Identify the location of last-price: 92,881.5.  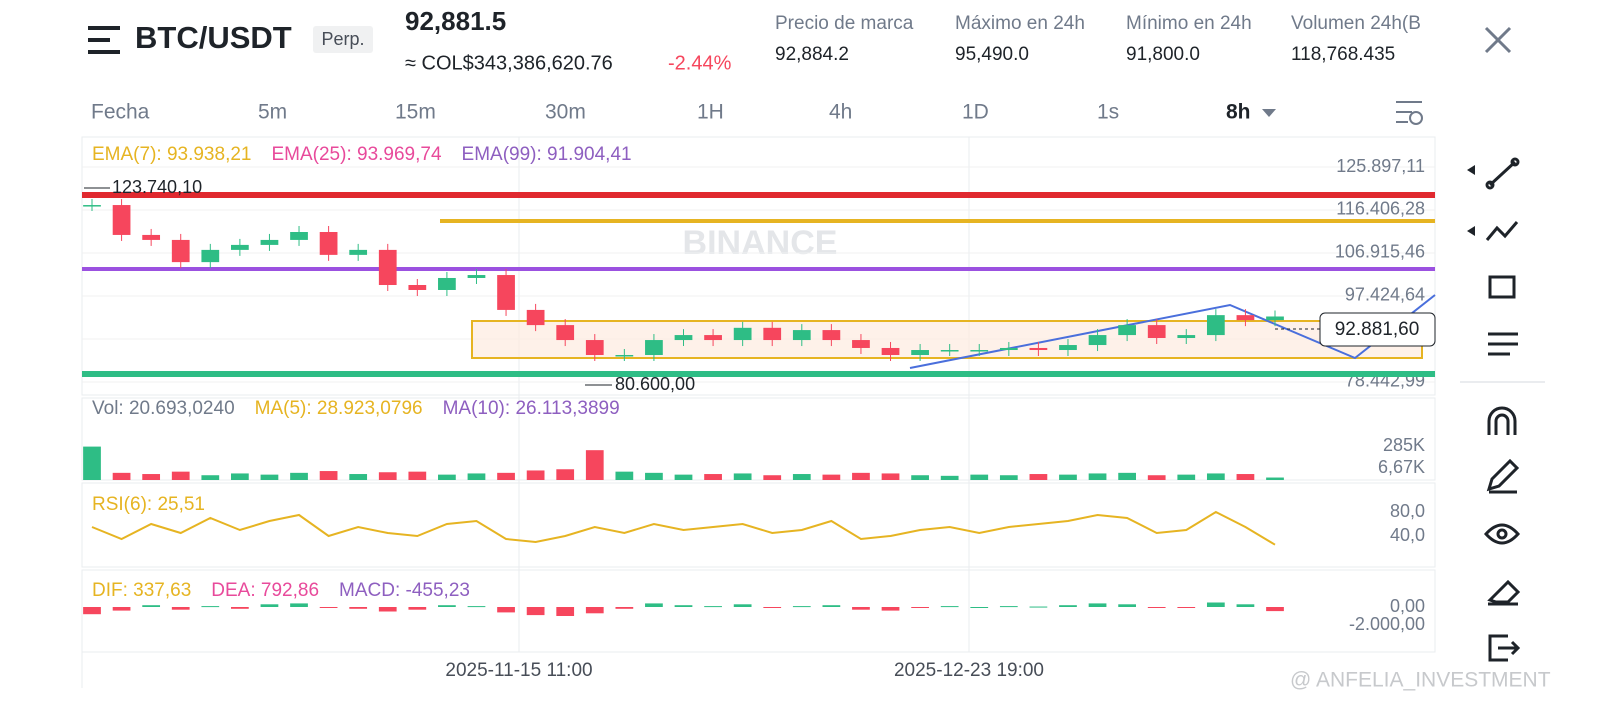
(455, 21).